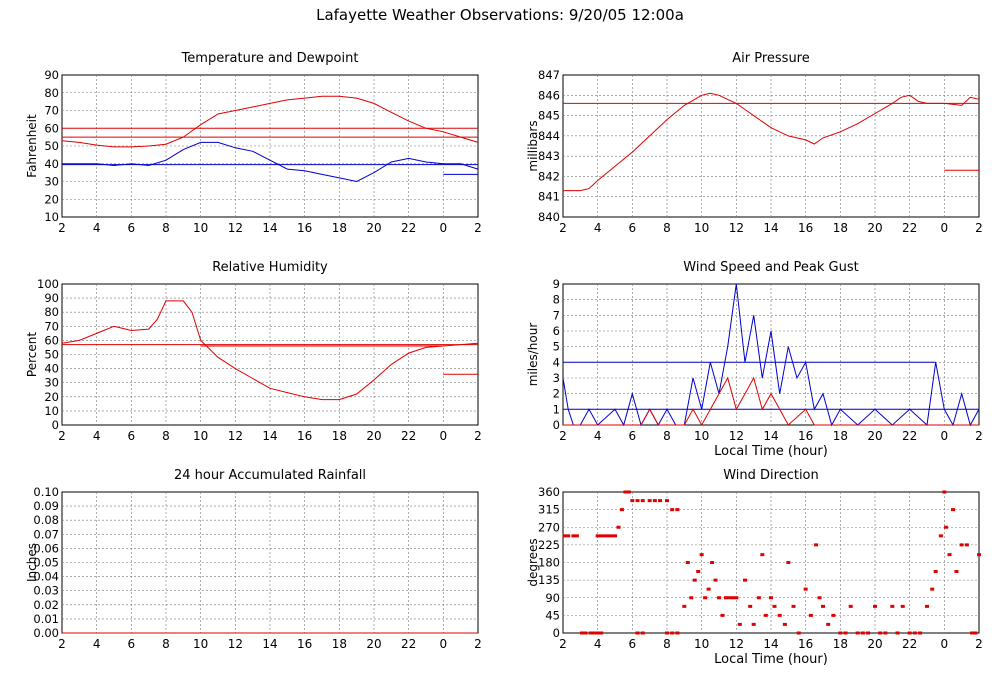  Describe the element at coordinates (945, 644) in the screenshot. I see `direction-xtick-label: 0` at that location.